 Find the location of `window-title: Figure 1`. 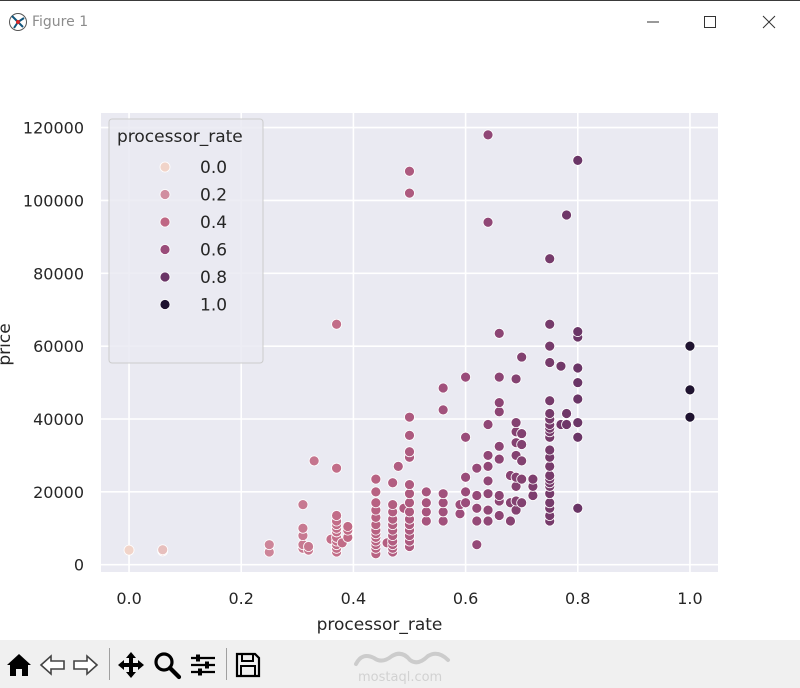

window-title: Figure 1 is located at coordinates (60, 22).